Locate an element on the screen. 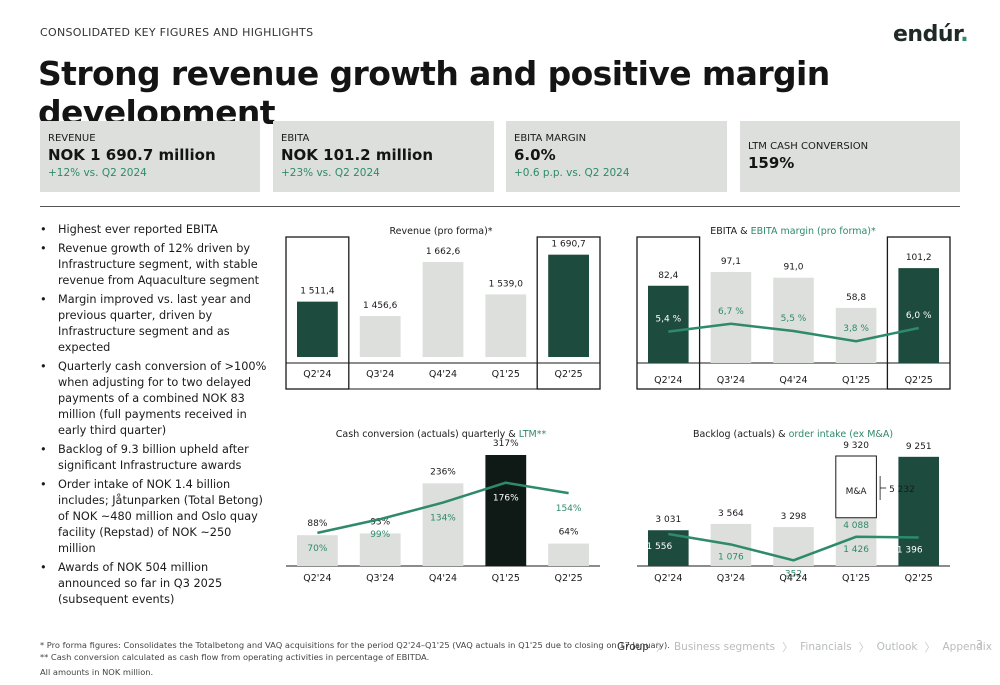 Image resolution: width=1000 pixels, height=685 pixels. margin-label: 6,0 % is located at coordinates (919, 316).